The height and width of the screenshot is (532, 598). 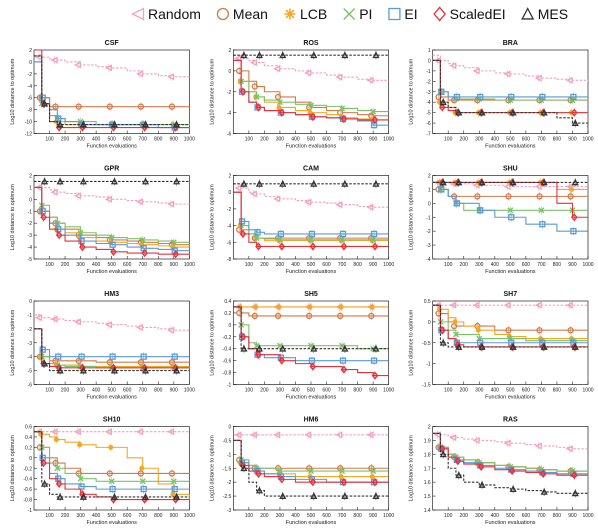 I want to click on x-tick-label: 700, so click(x=143, y=391).